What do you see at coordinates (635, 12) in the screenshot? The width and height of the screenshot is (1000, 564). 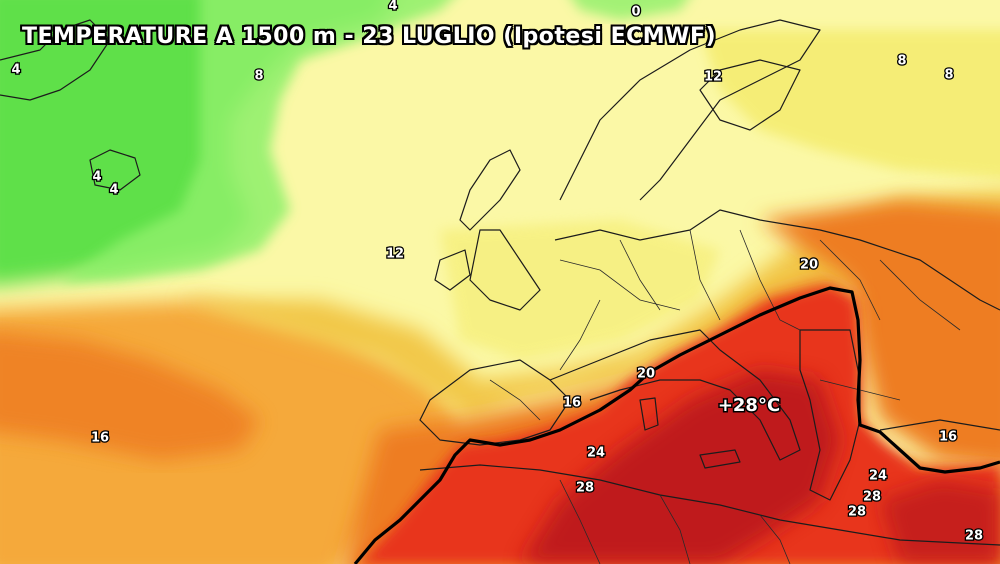 I see `isotherm-label: 0` at bounding box center [635, 12].